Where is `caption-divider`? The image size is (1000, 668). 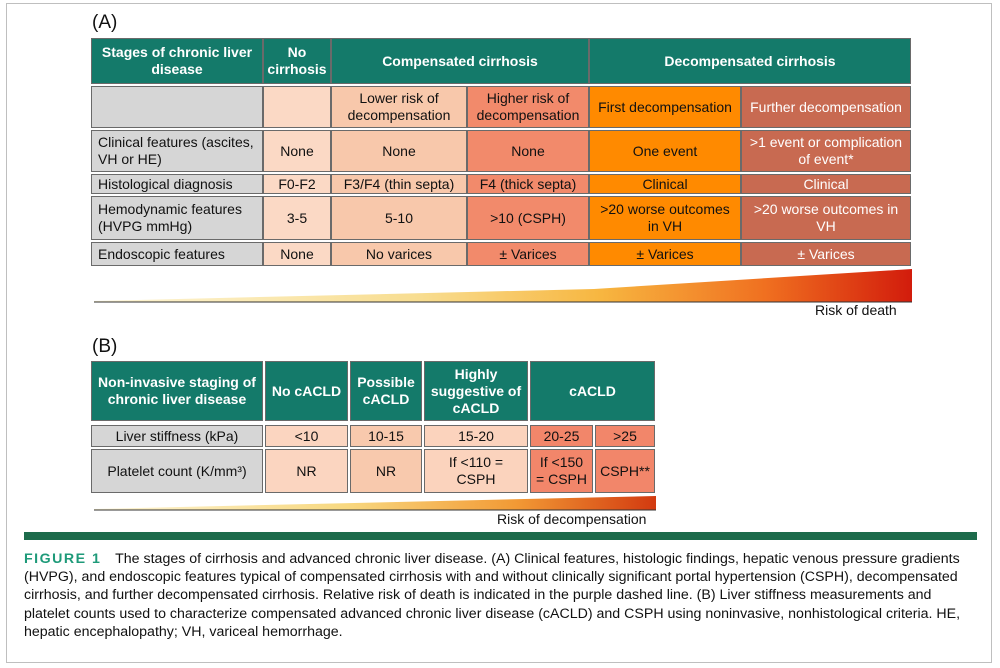
caption-divider is located at coordinates (500, 536).